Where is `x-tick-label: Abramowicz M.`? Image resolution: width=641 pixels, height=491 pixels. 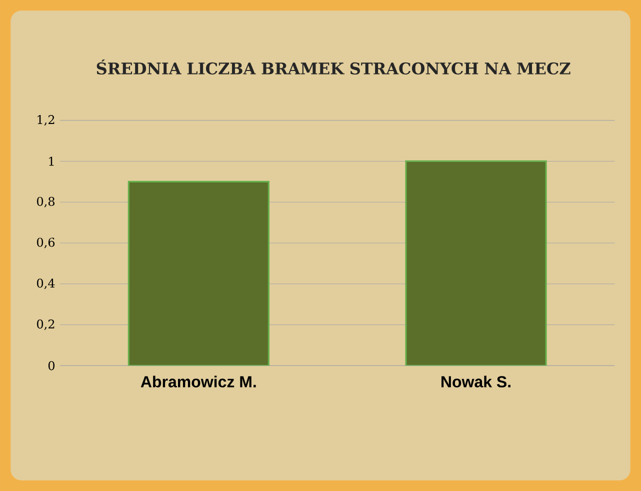
x-tick-label: Abramowicz M. is located at coordinates (198, 382).